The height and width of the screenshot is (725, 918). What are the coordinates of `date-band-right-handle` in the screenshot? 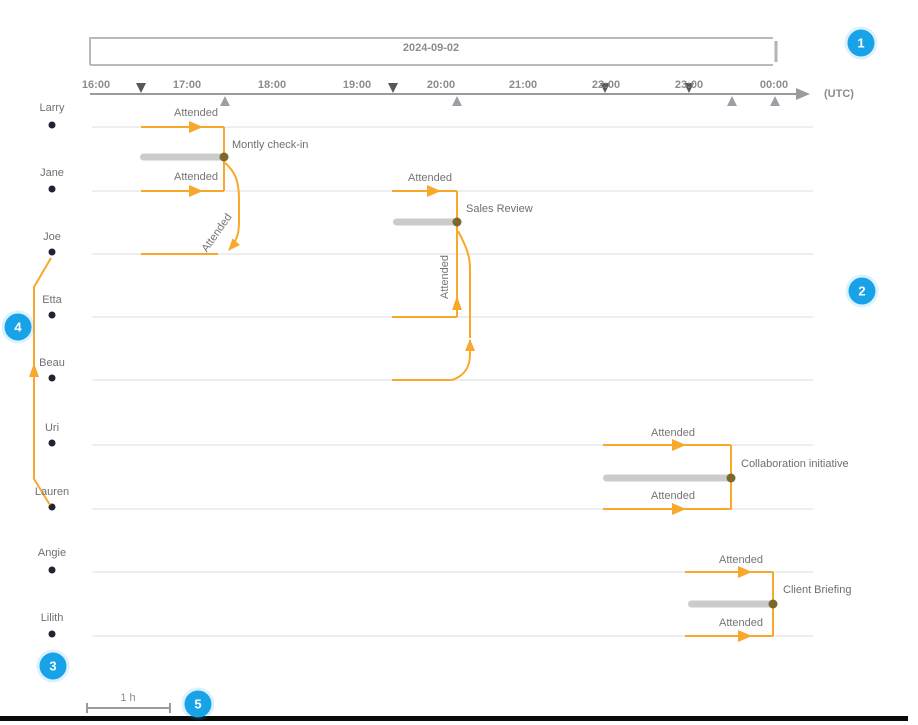 It's located at (776, 51).